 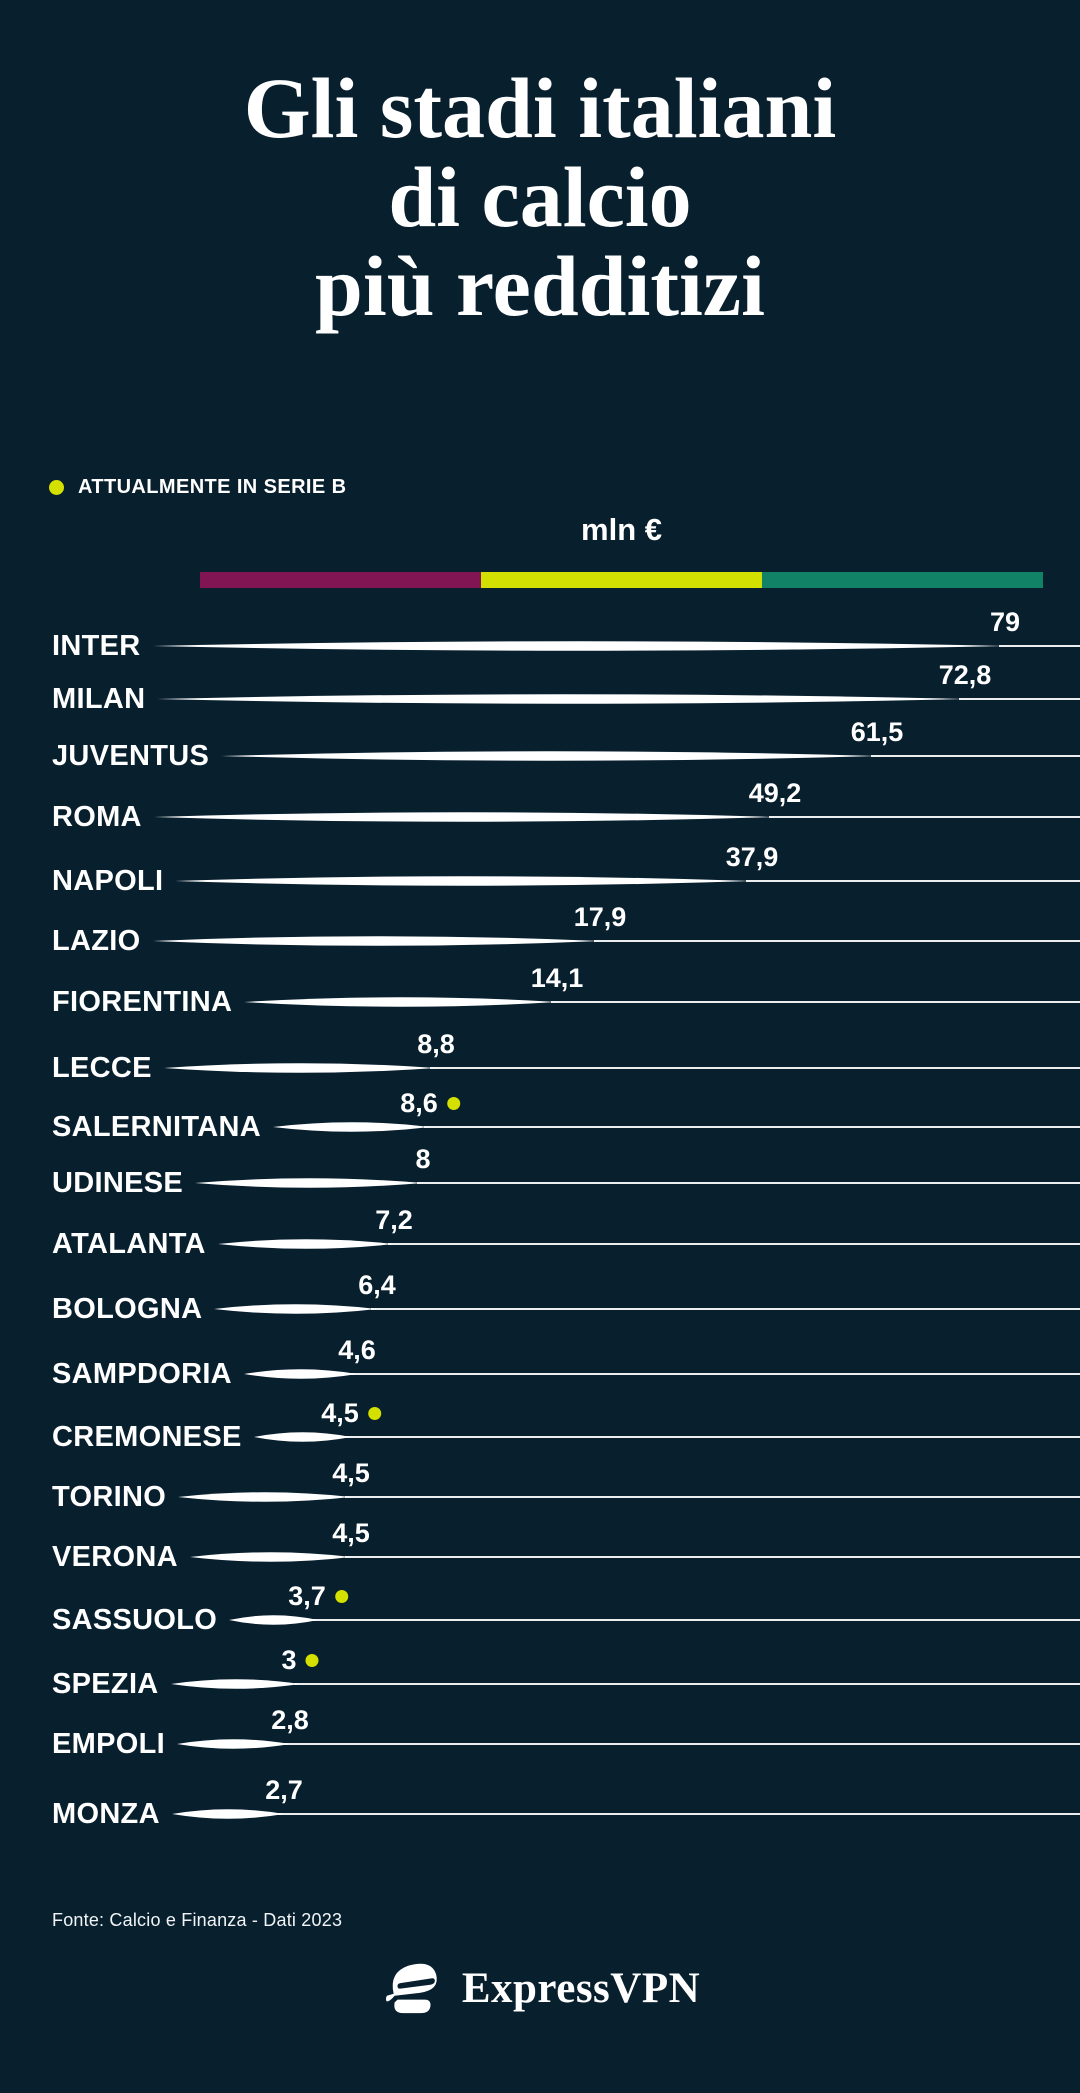 What do you see at coordinates (142, 1002) in the screenshot?
I see `team-name: FIORENTINA` at bounding box center [142, 1002].